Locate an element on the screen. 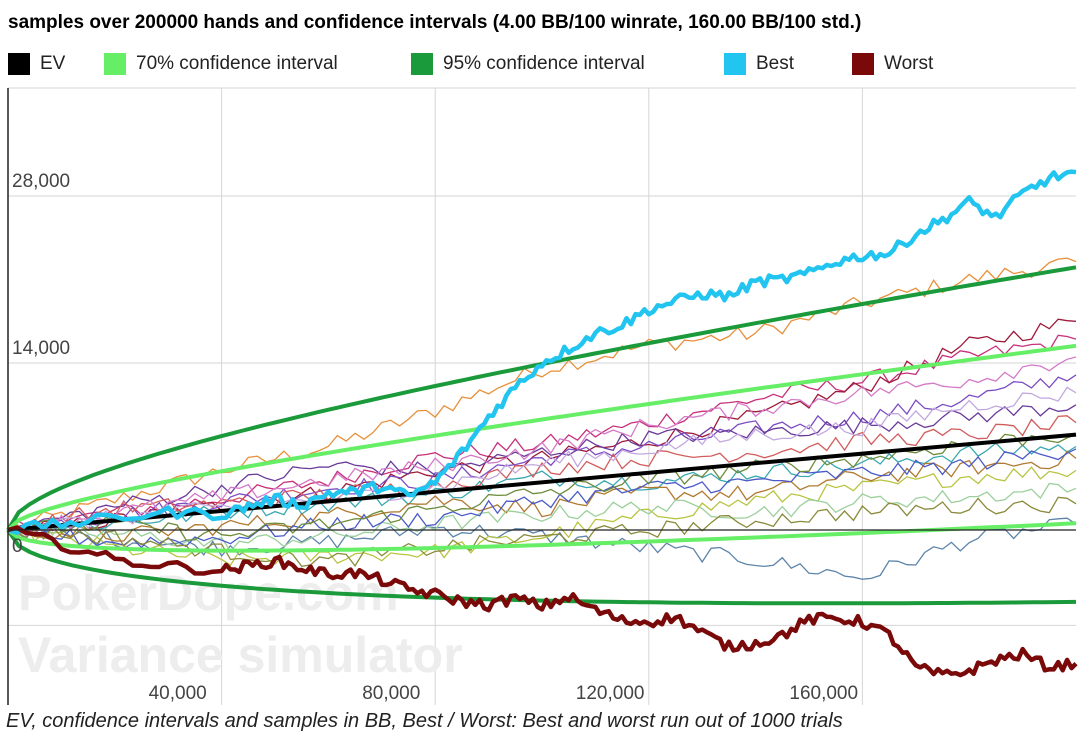 The image size is (1084, 745). legend-label-70-ci: 70% confidence interval is located at coordinates (237, 63).